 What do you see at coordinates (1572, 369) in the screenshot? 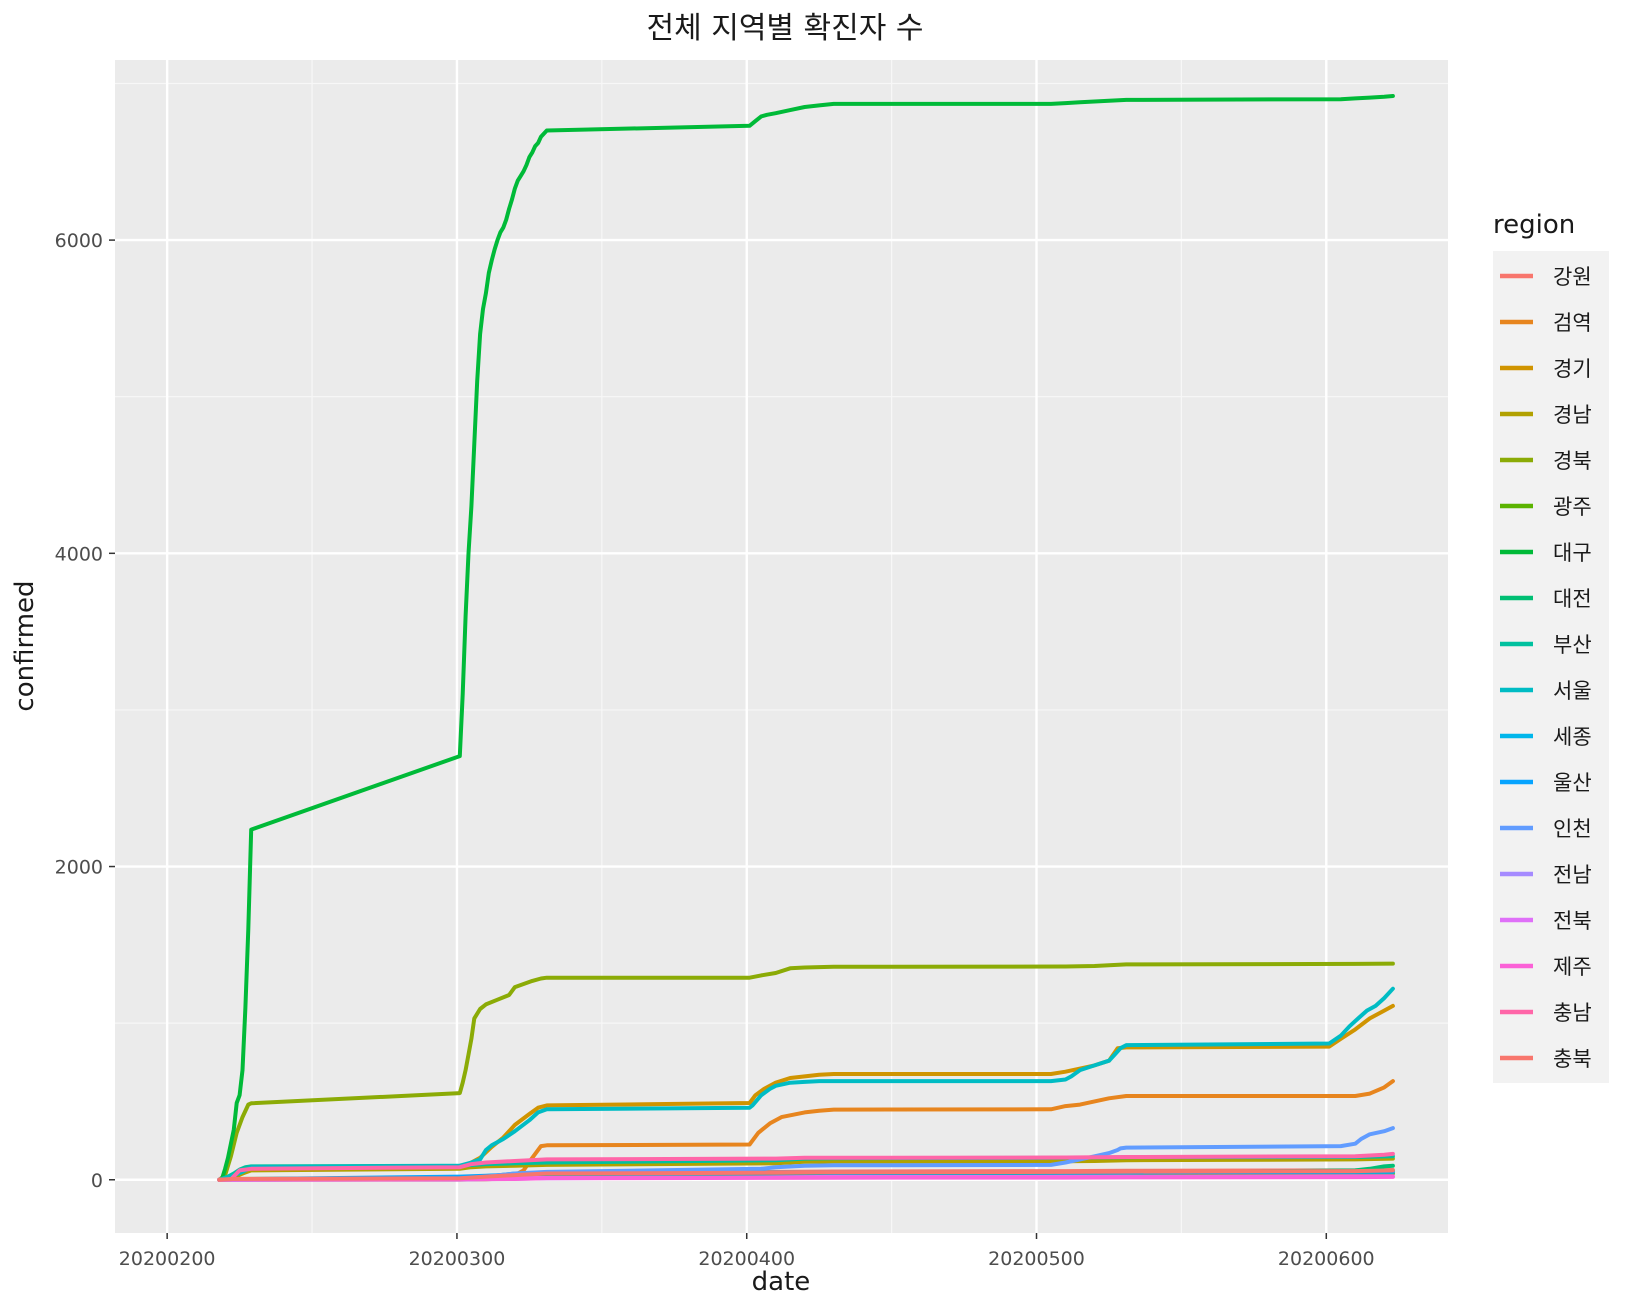
I see `legend-label: 경기` at bounding box center [1572, 369].